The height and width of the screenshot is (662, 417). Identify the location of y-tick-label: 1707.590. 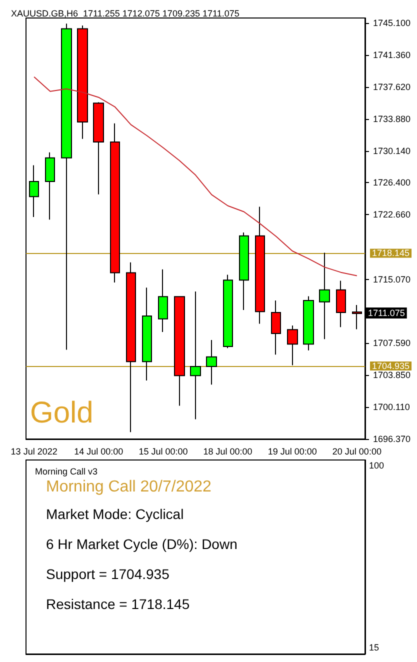
(392, 343).